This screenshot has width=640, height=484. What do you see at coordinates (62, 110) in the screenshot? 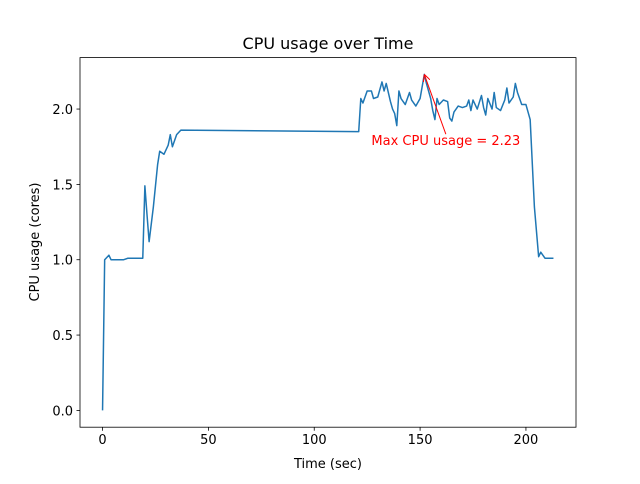
I see `y-tick-label: 2.0` at bounding box center [62, 110].